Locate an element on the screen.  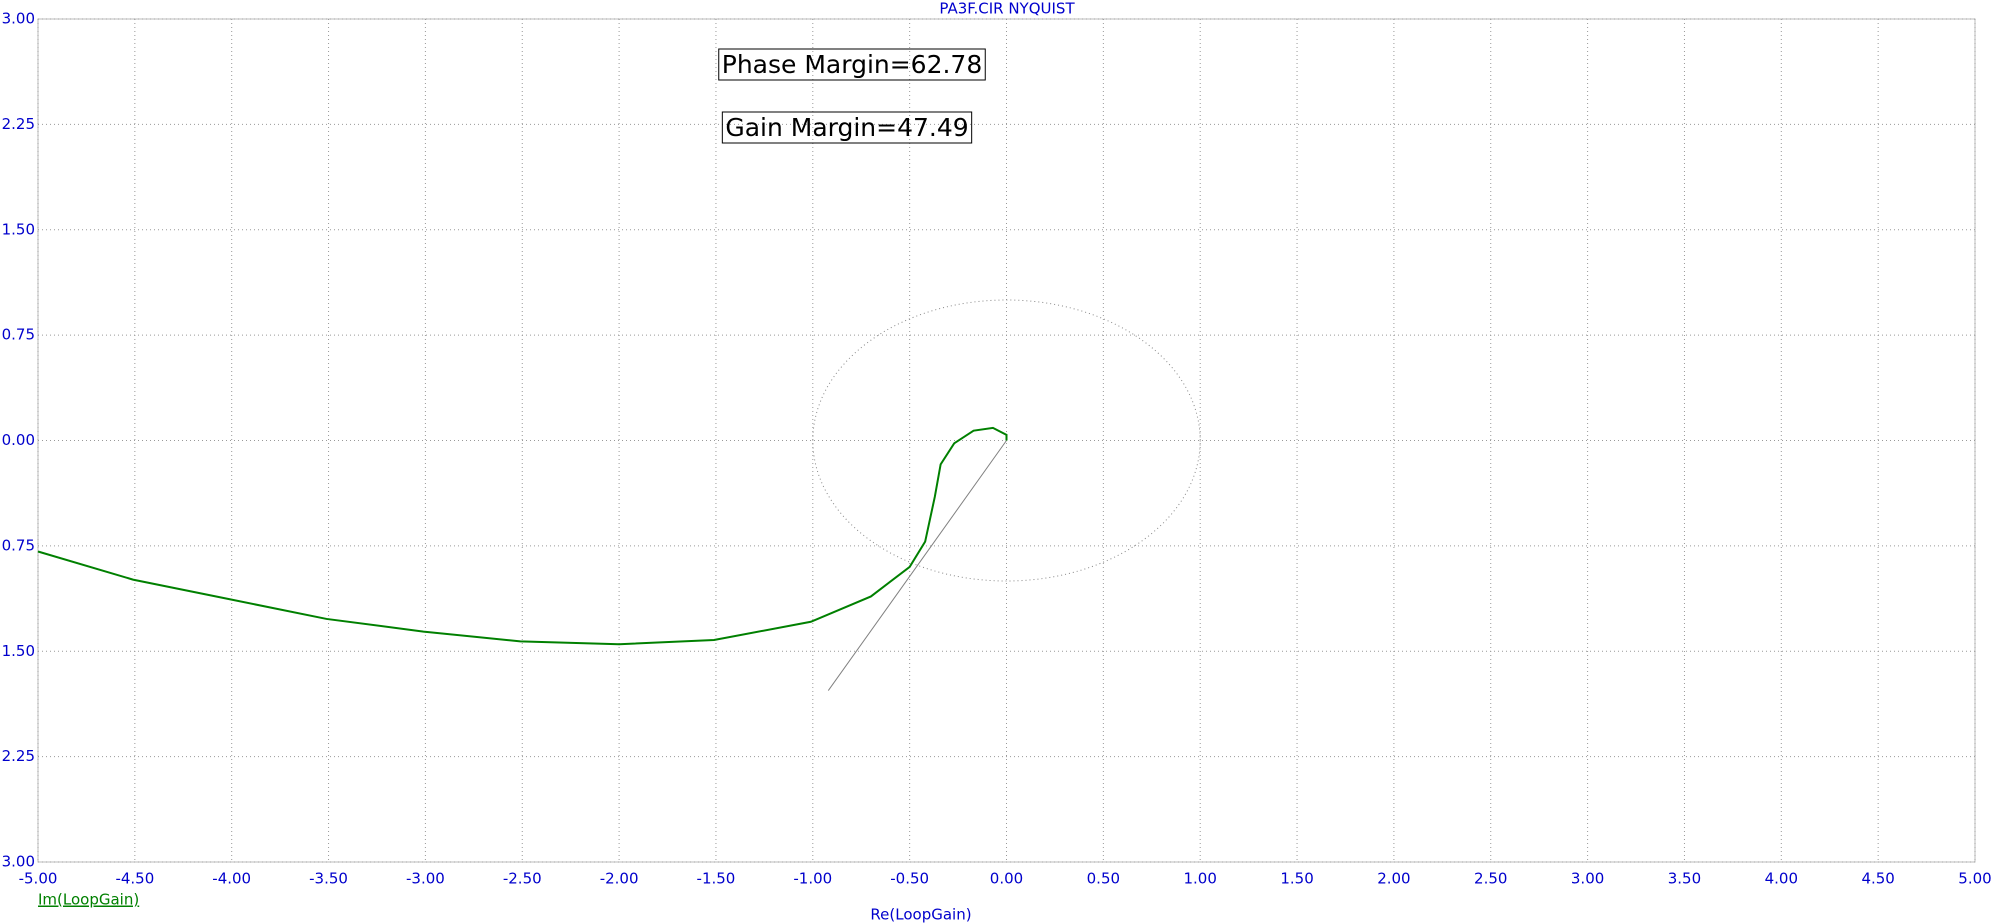
x-tick-label: 5.00 is located at coordinates (1974, 879).